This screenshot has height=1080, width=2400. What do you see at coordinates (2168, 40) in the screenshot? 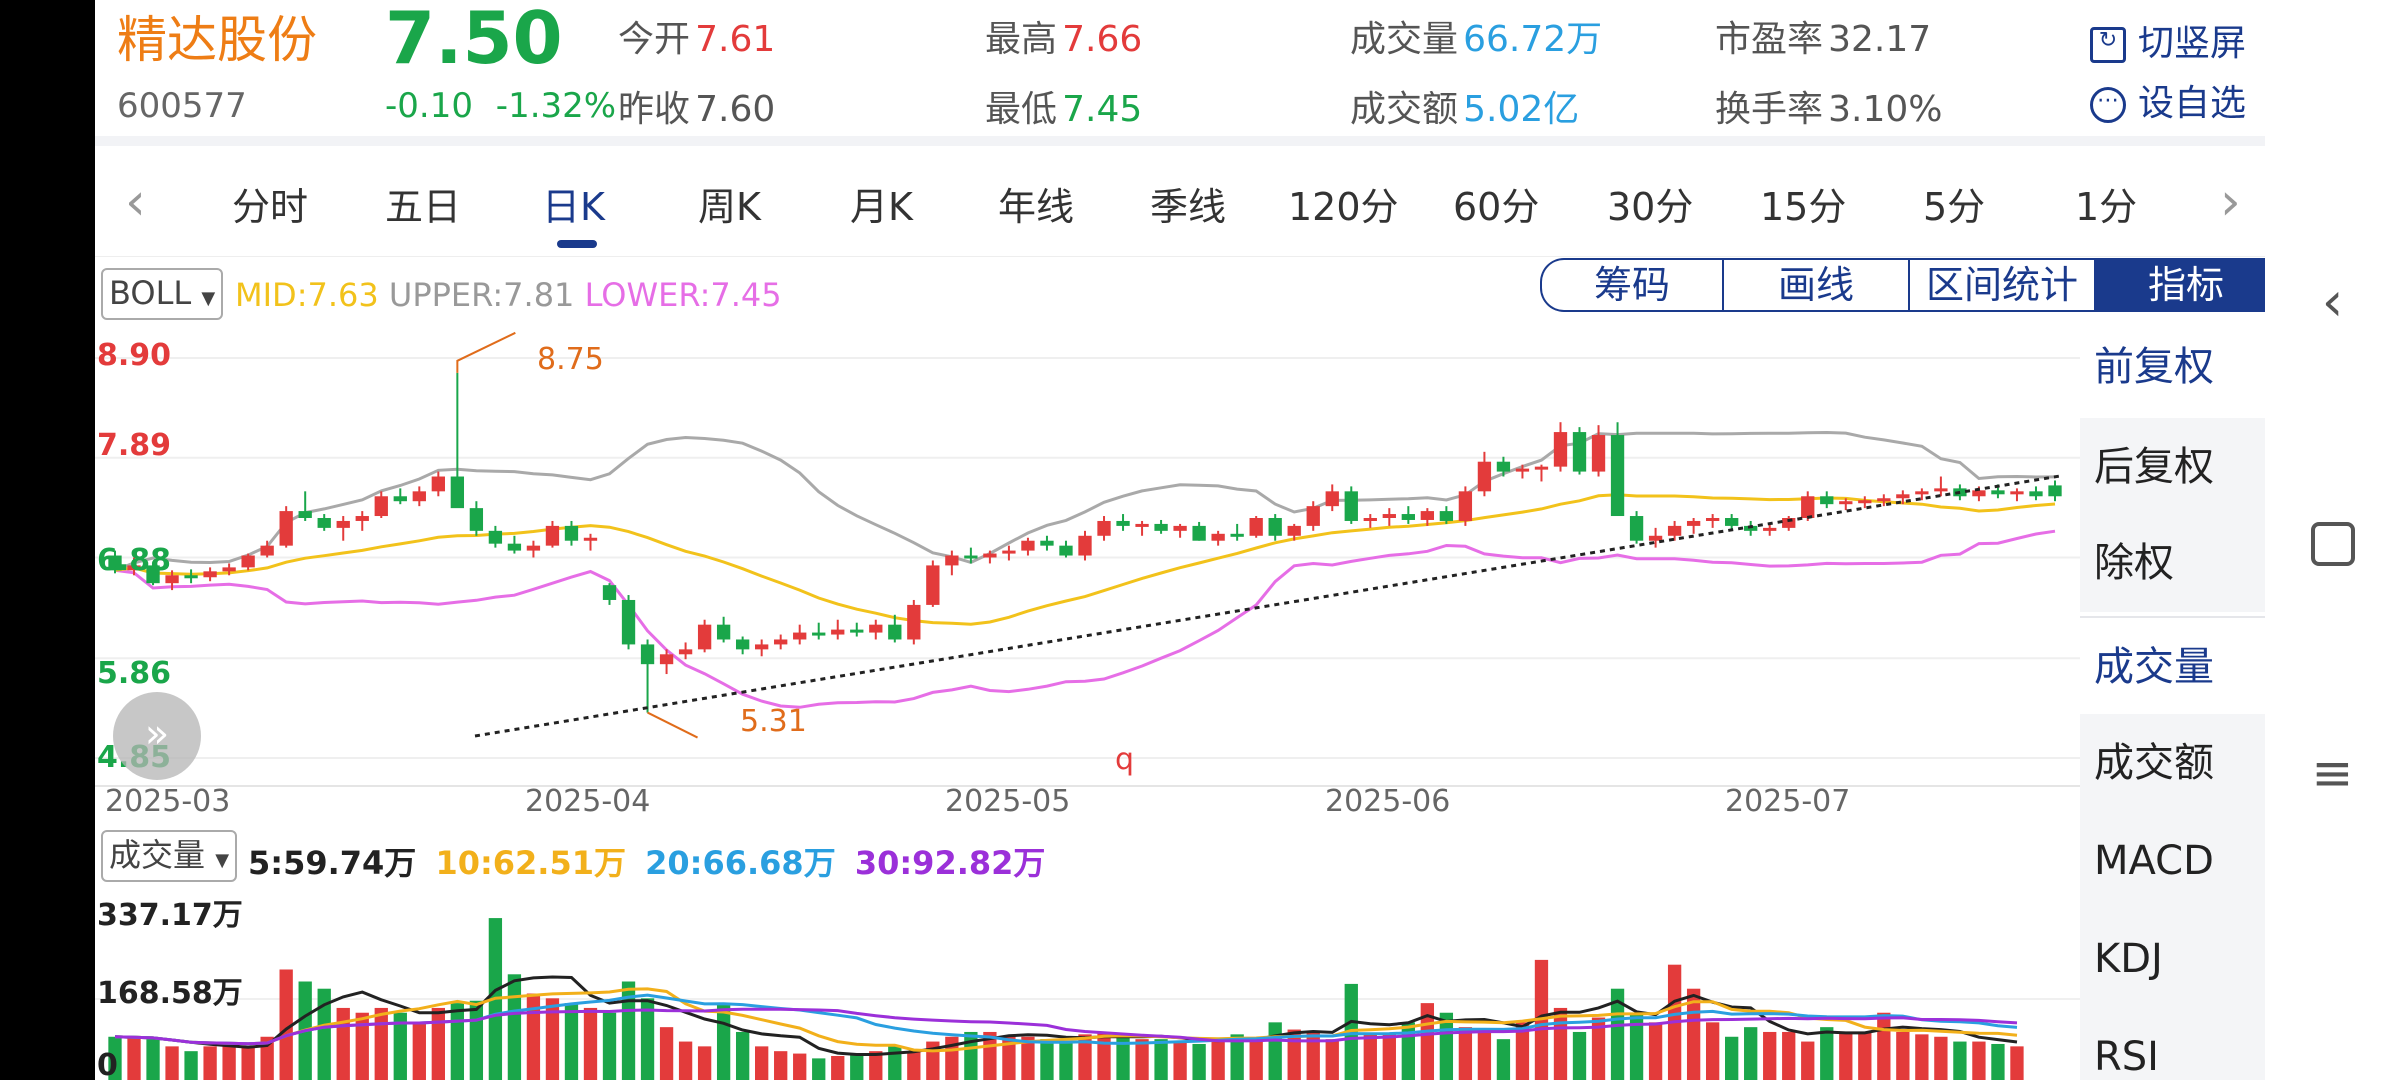
I see `portrait-button: ↻ 切竖屏` at bounding box center [2168, 40].